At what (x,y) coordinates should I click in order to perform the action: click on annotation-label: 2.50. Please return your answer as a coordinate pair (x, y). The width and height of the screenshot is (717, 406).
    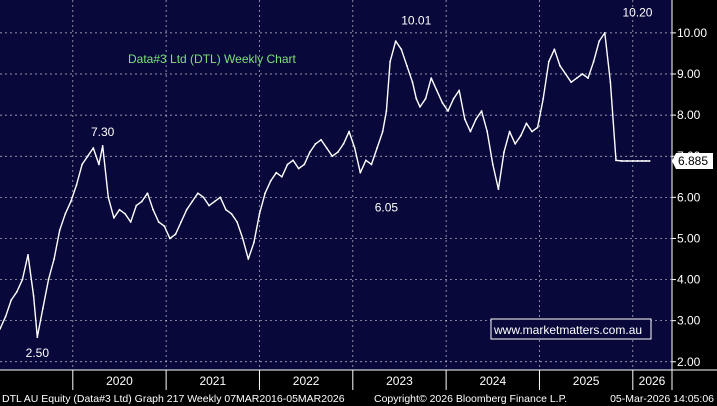
    Looking at the image, I should click on (38, 353).